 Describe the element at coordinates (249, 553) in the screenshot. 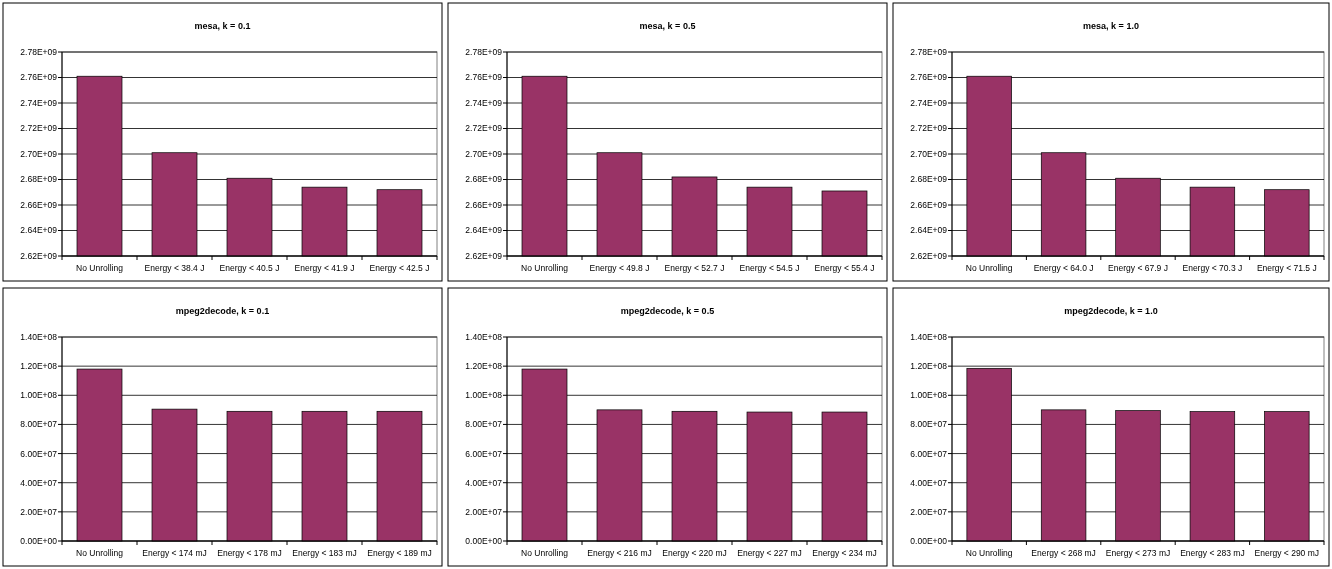

I see `x-tick-label: Energy < 178 mJ` at that location.